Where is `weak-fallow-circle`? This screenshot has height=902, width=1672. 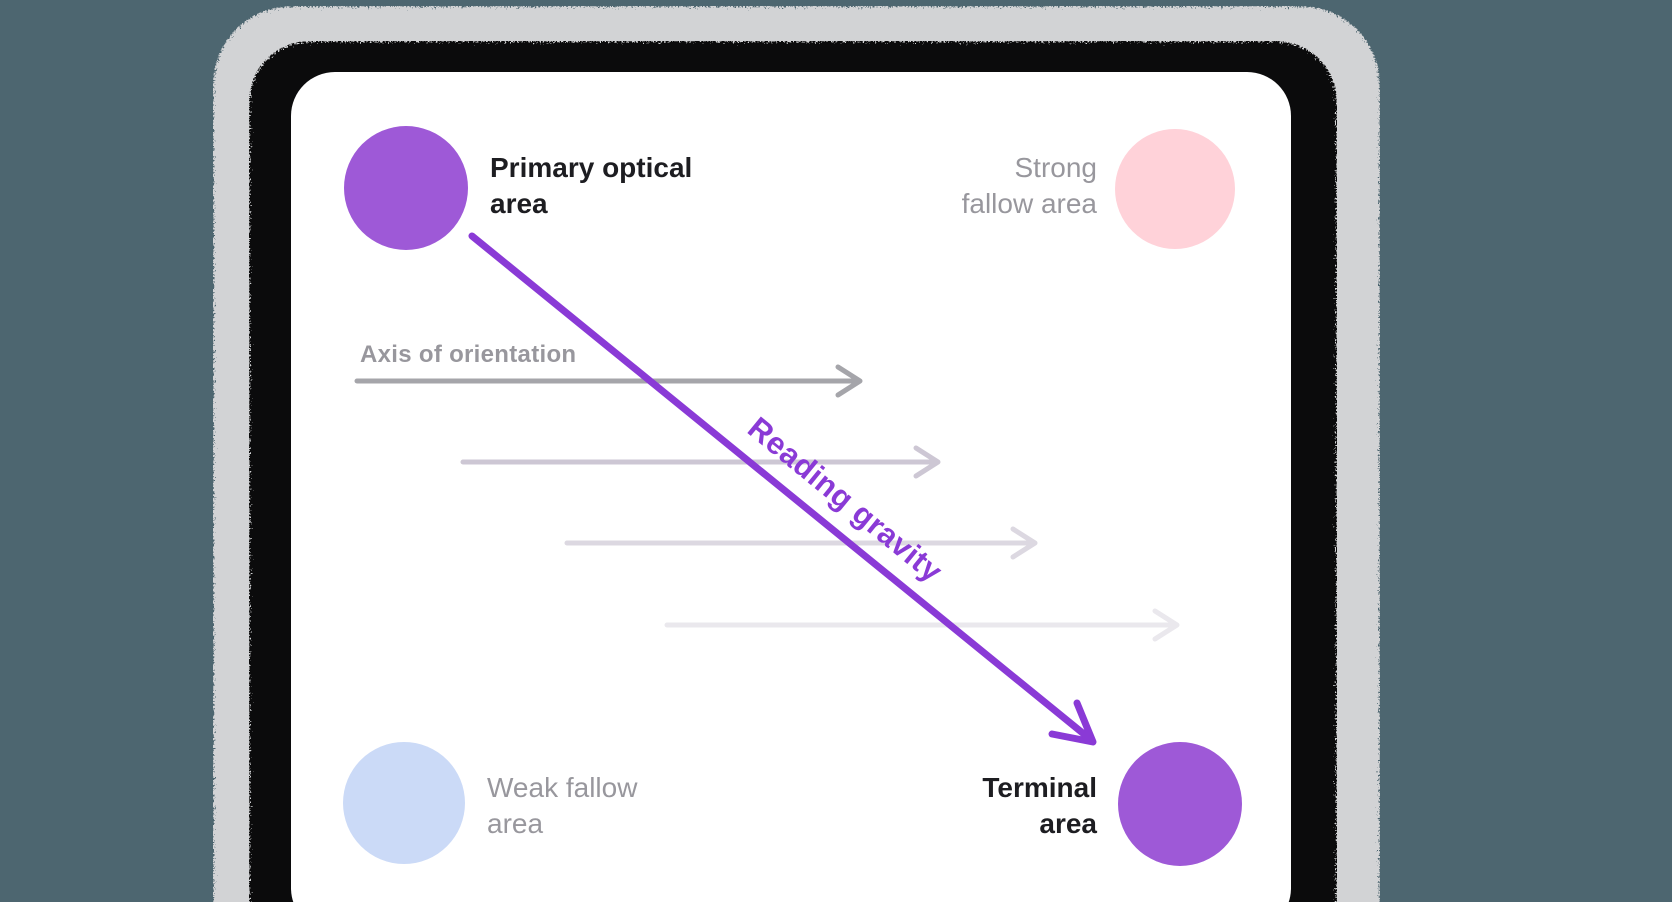 weak-fallow-circle is located at coordinates (404, 803).